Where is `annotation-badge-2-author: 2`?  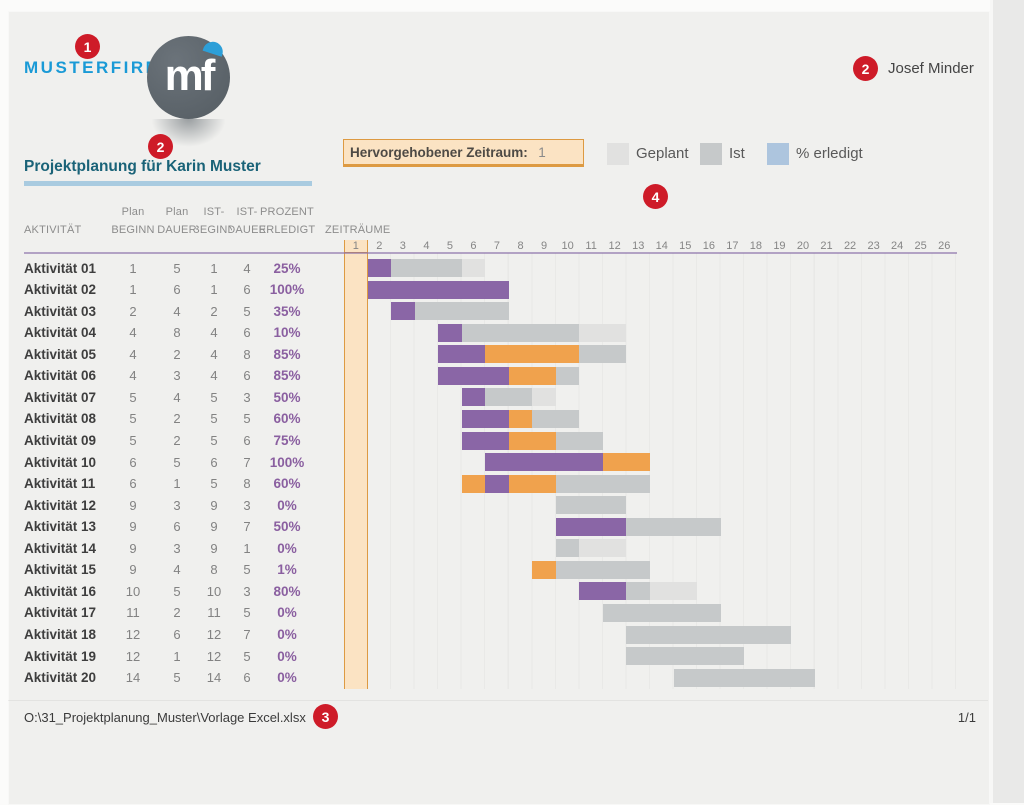
annotation-badge-2-author: 2 is located at coordinates (865, 68).